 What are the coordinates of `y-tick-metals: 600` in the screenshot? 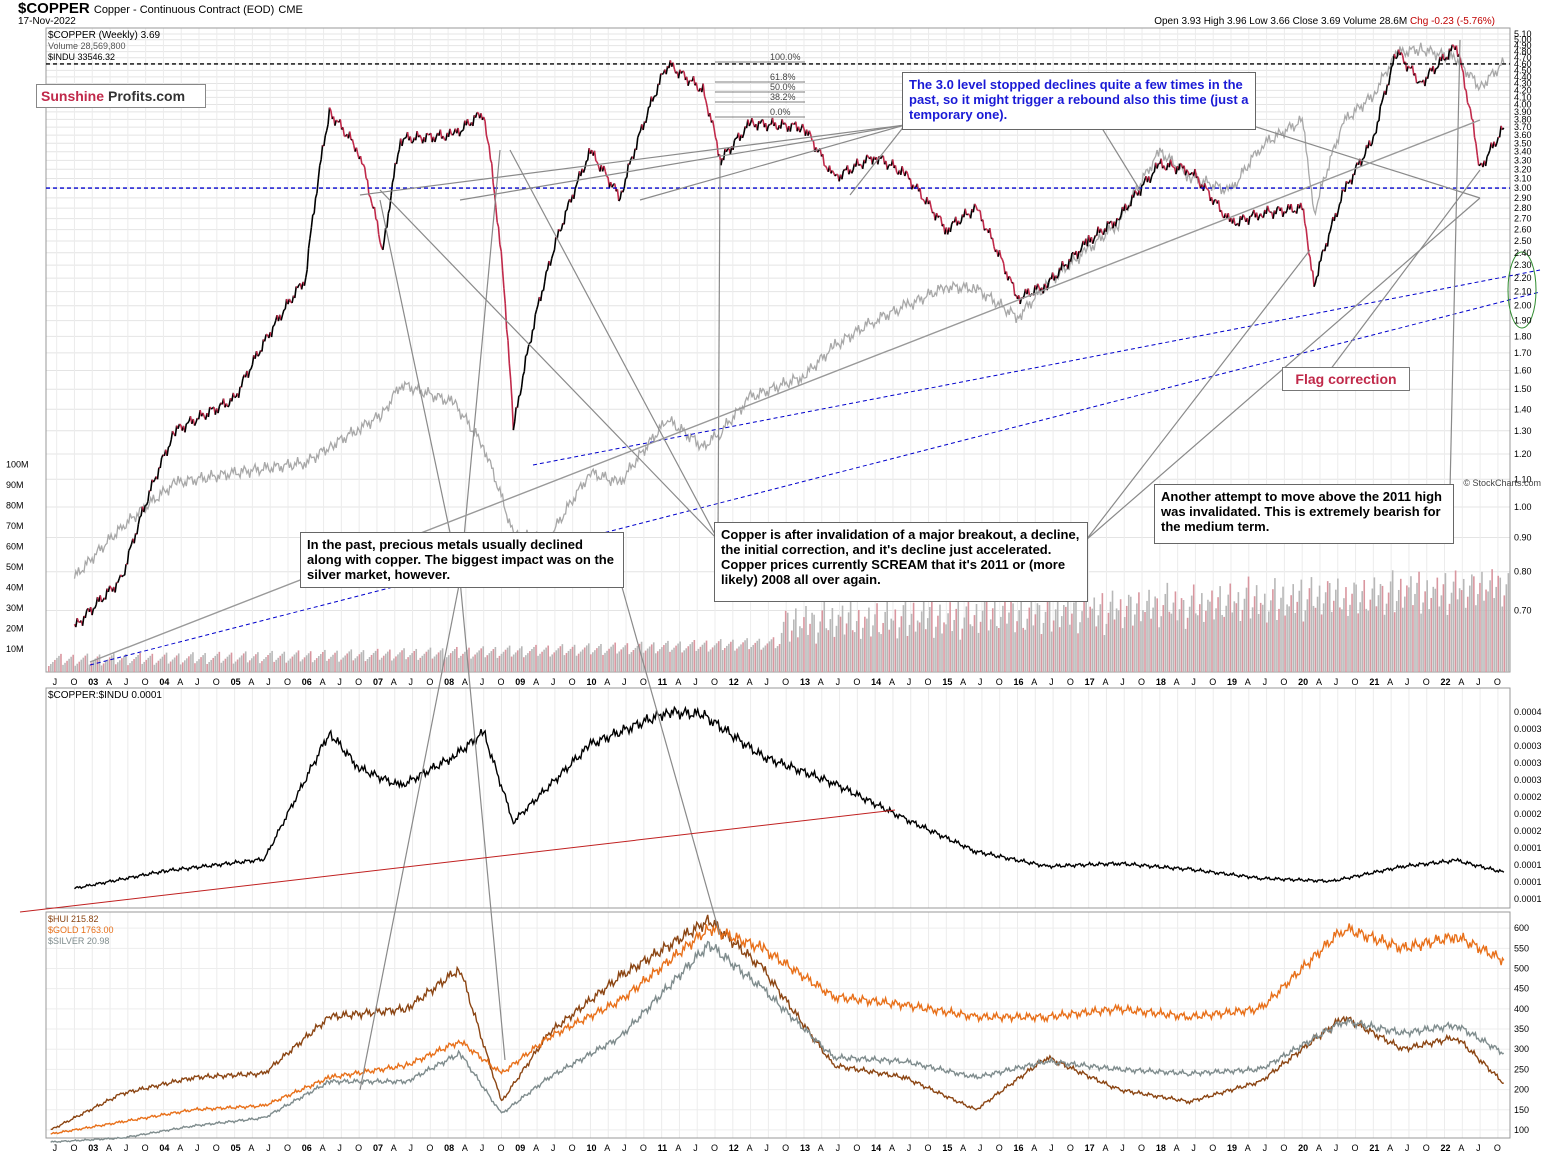 It's located at (1521, 928).